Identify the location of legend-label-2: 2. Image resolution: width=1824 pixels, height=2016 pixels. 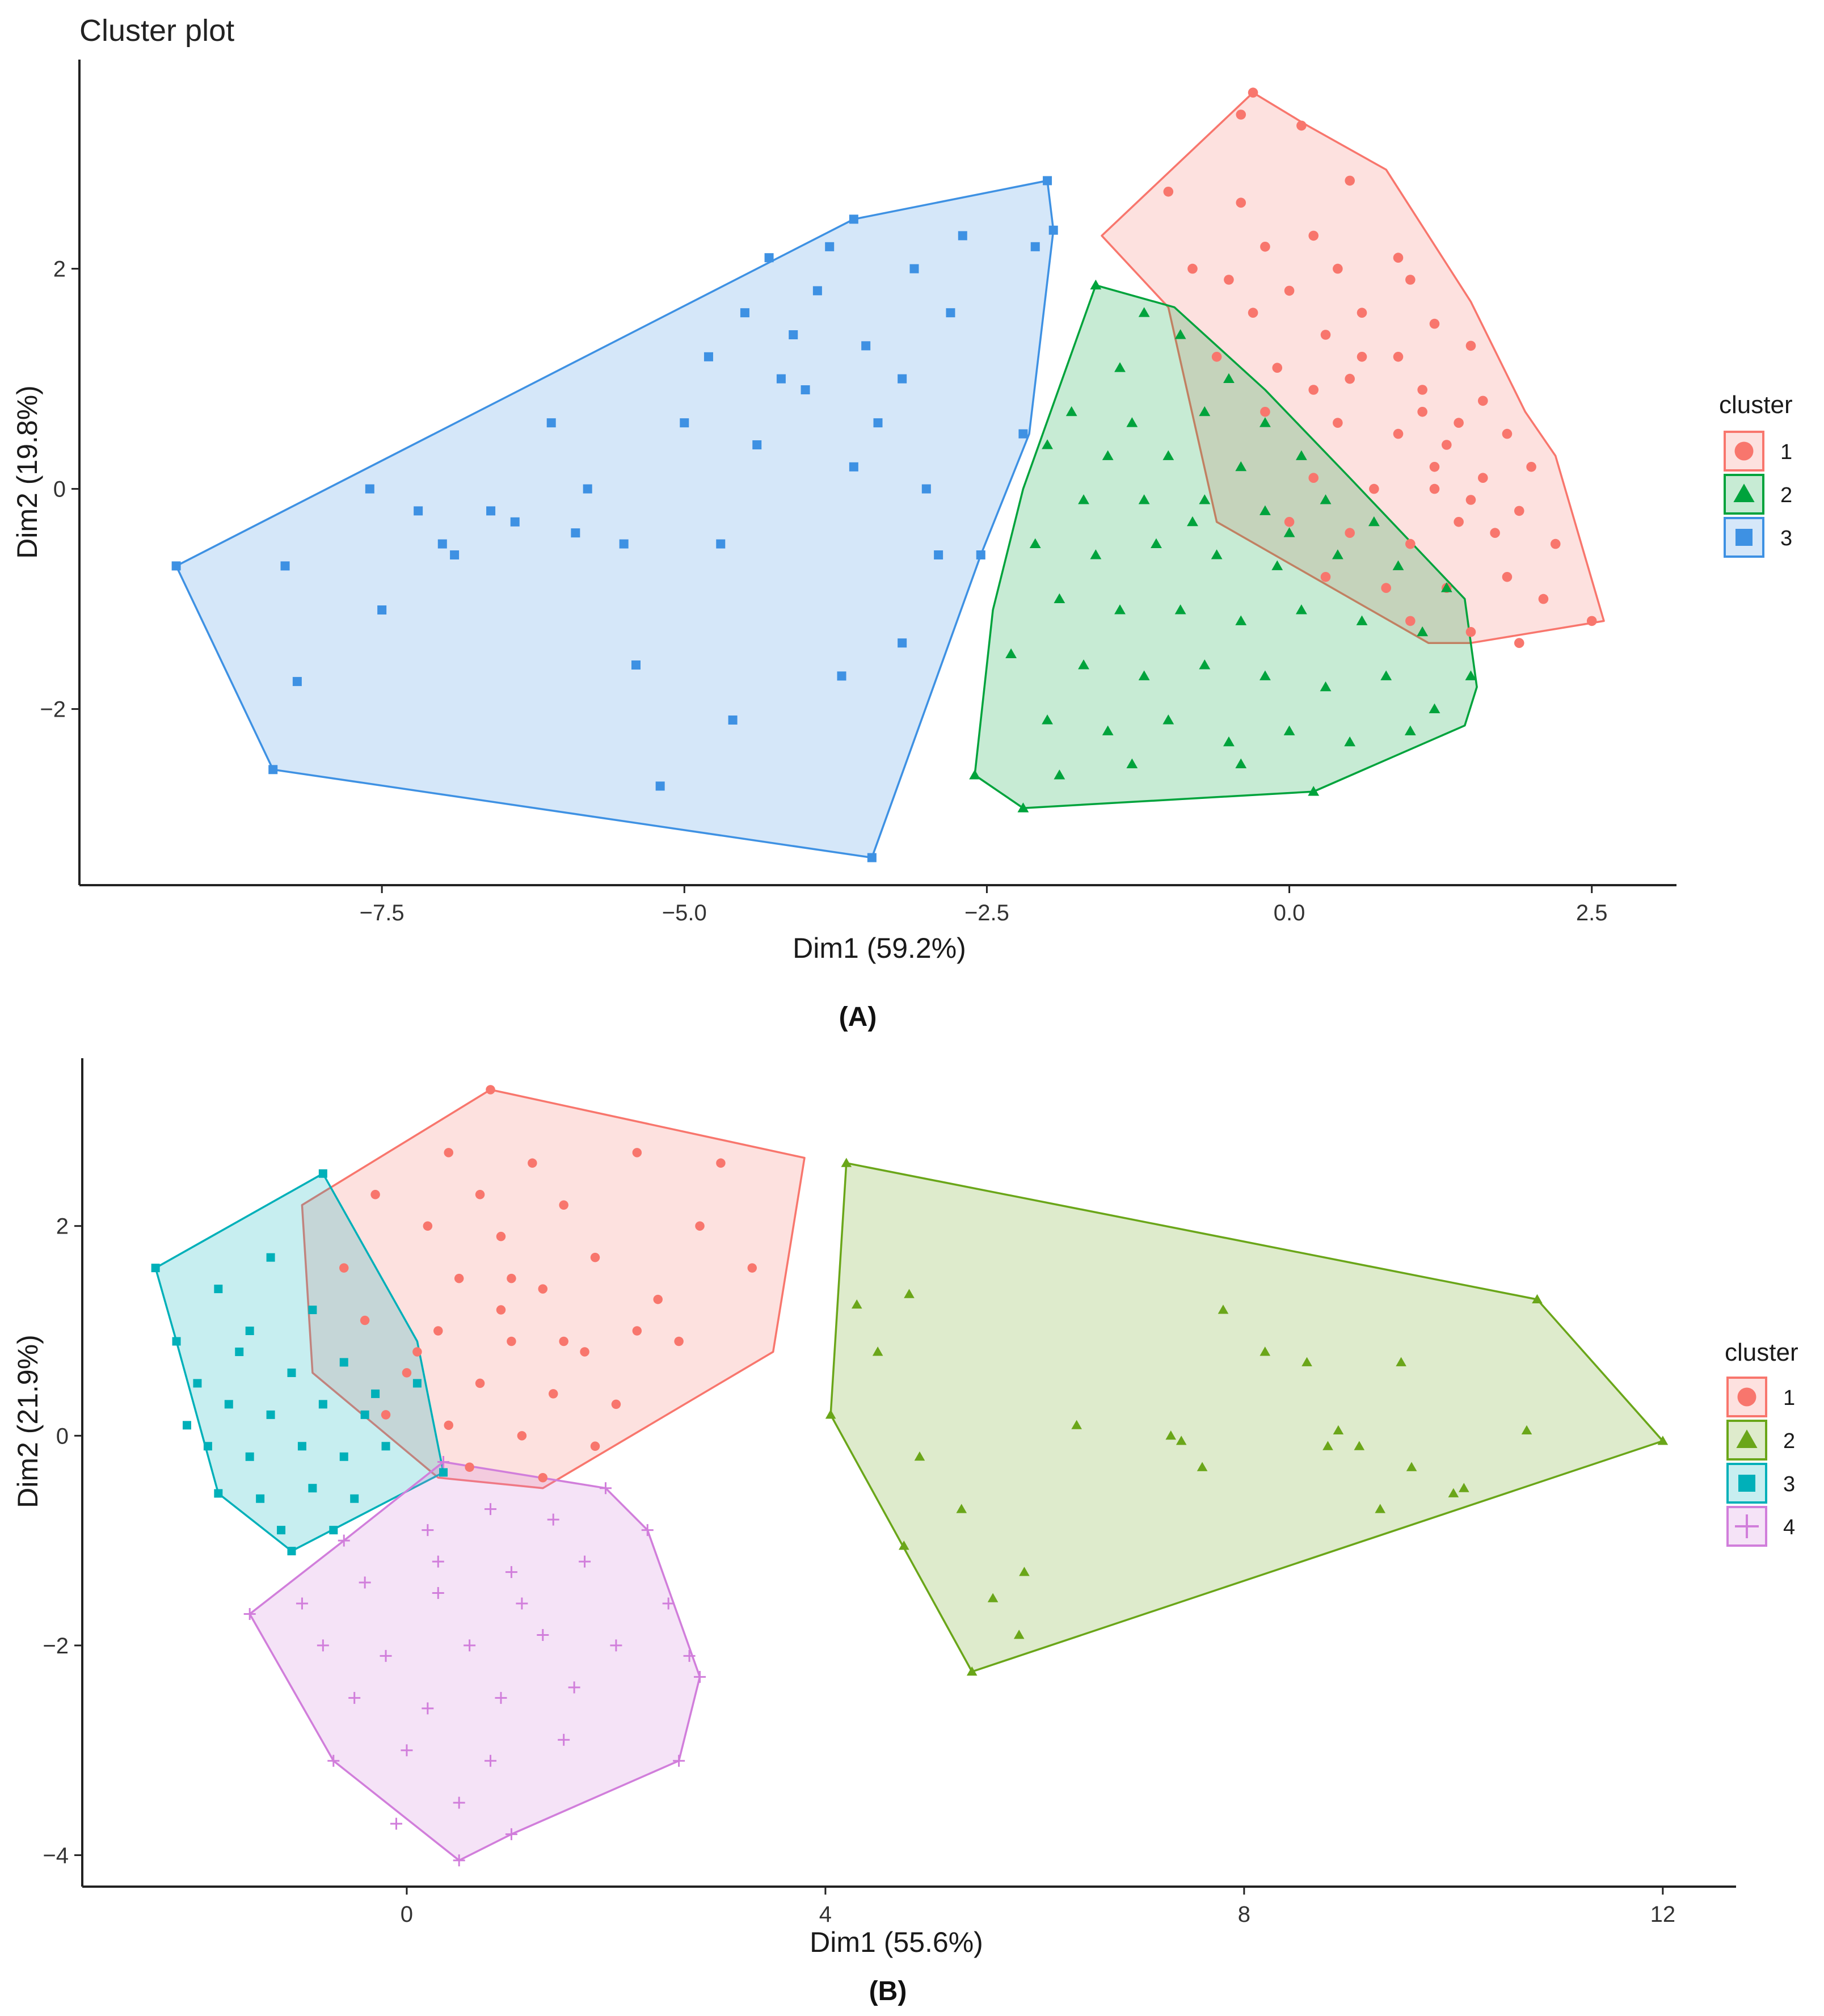
(1789, 1441).